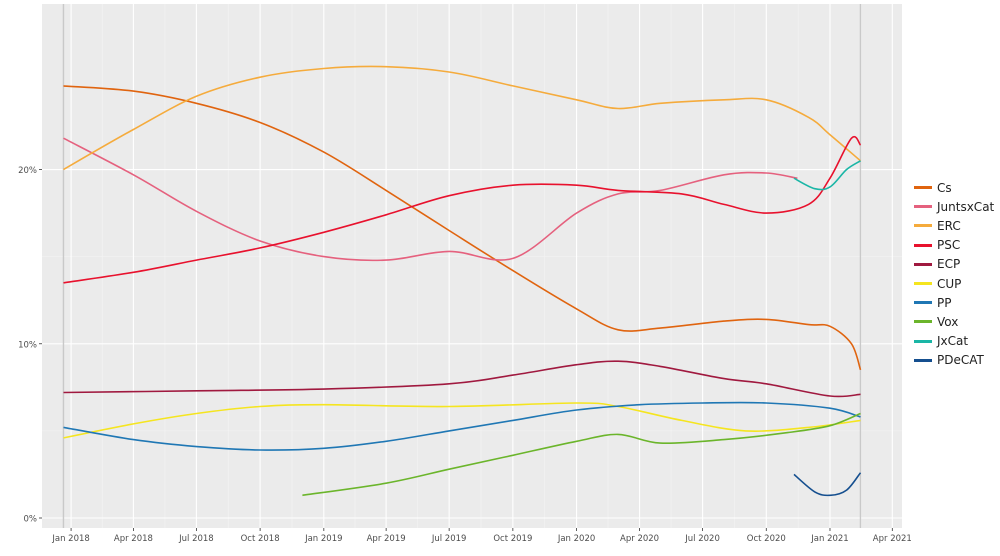 The height and width of the screenshot is (556, 1000). I want to click on legend-item-psc: PSC, so click(954, 245).